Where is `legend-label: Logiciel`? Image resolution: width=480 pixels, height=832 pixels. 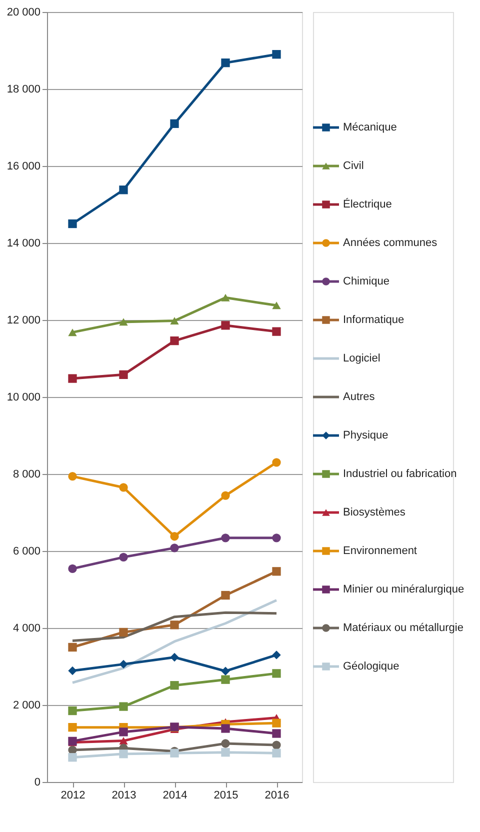
legend-label: Logiciel is located at coordinates (361, 358).